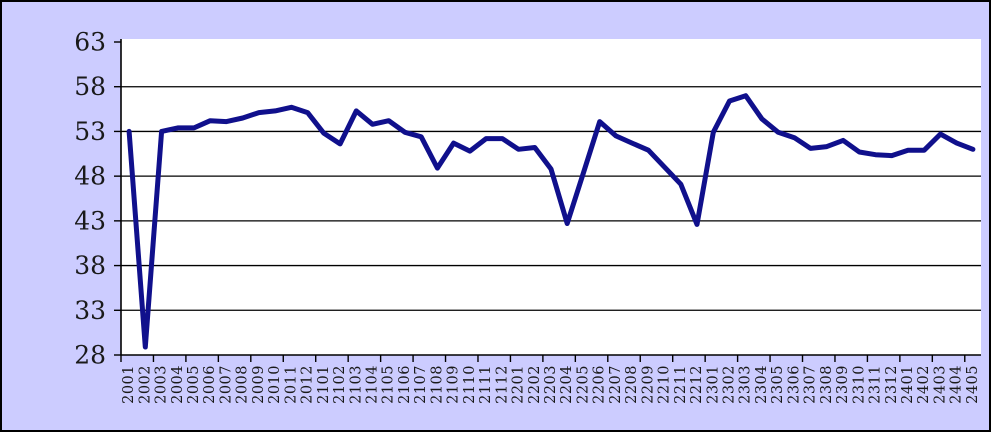  What do you see at coordinates (90, 310) in the screenshot?
I see `y-axis-label: 33` at bounding box center [90, 310].